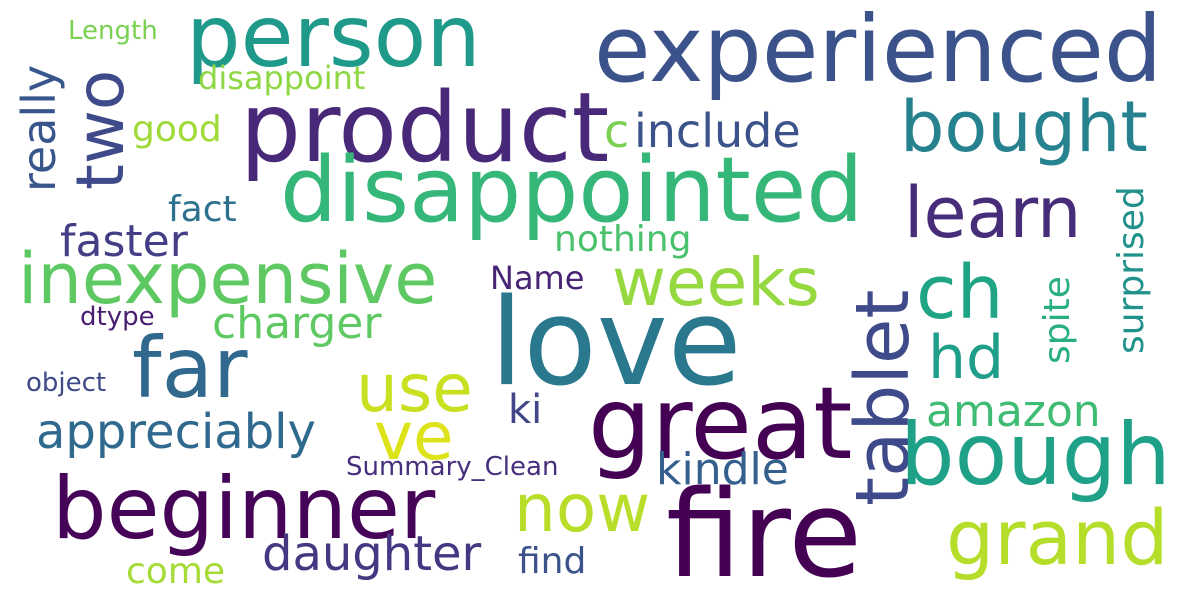 The image size is (1182, 601). Describe the element at coordinates (202, 209) in the screenshot. I see `word-fact: fact` at that location.